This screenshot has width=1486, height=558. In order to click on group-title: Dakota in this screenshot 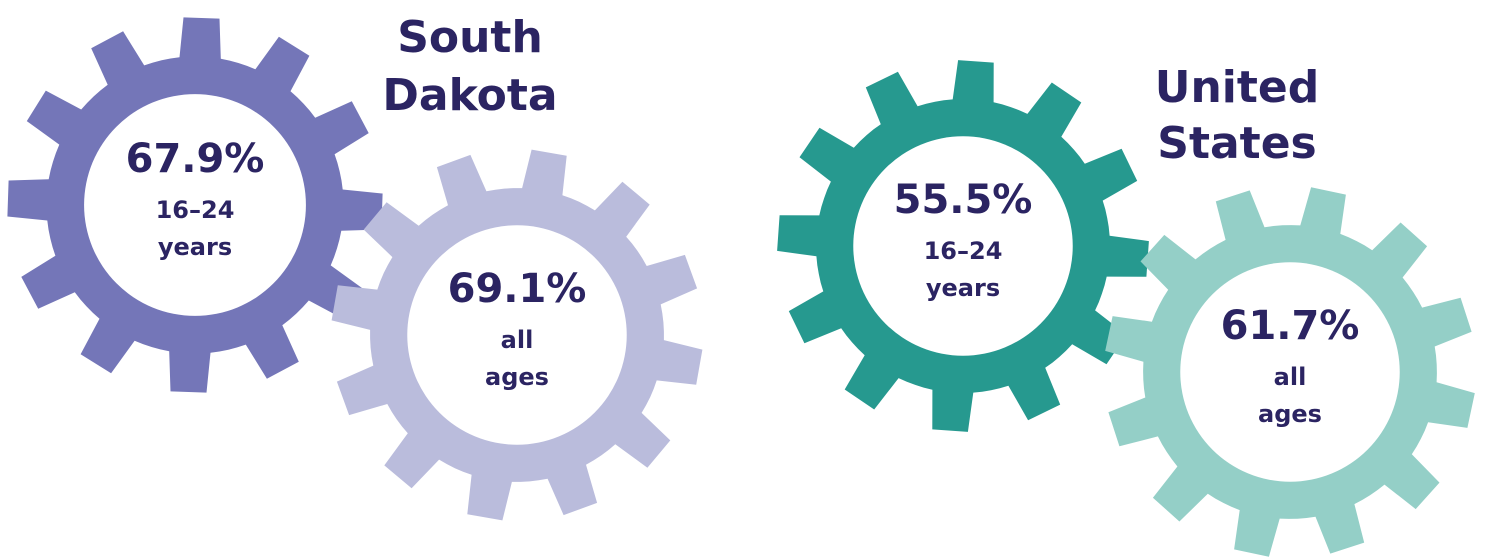, I will do `click(469, 95)`.